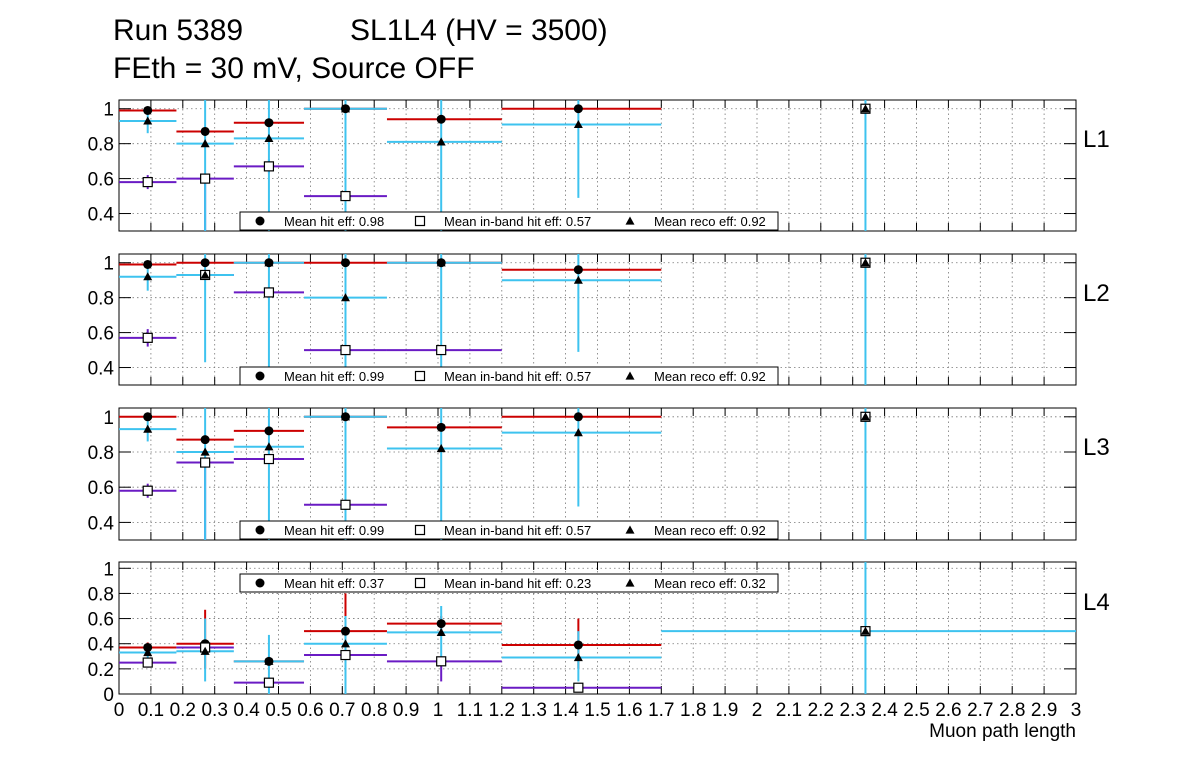 The width and height of the screenshot is (1196, 772). Describe the element at coordinates (757, 710) in the screenshot. I see `x-tick-label: 2` at that location.